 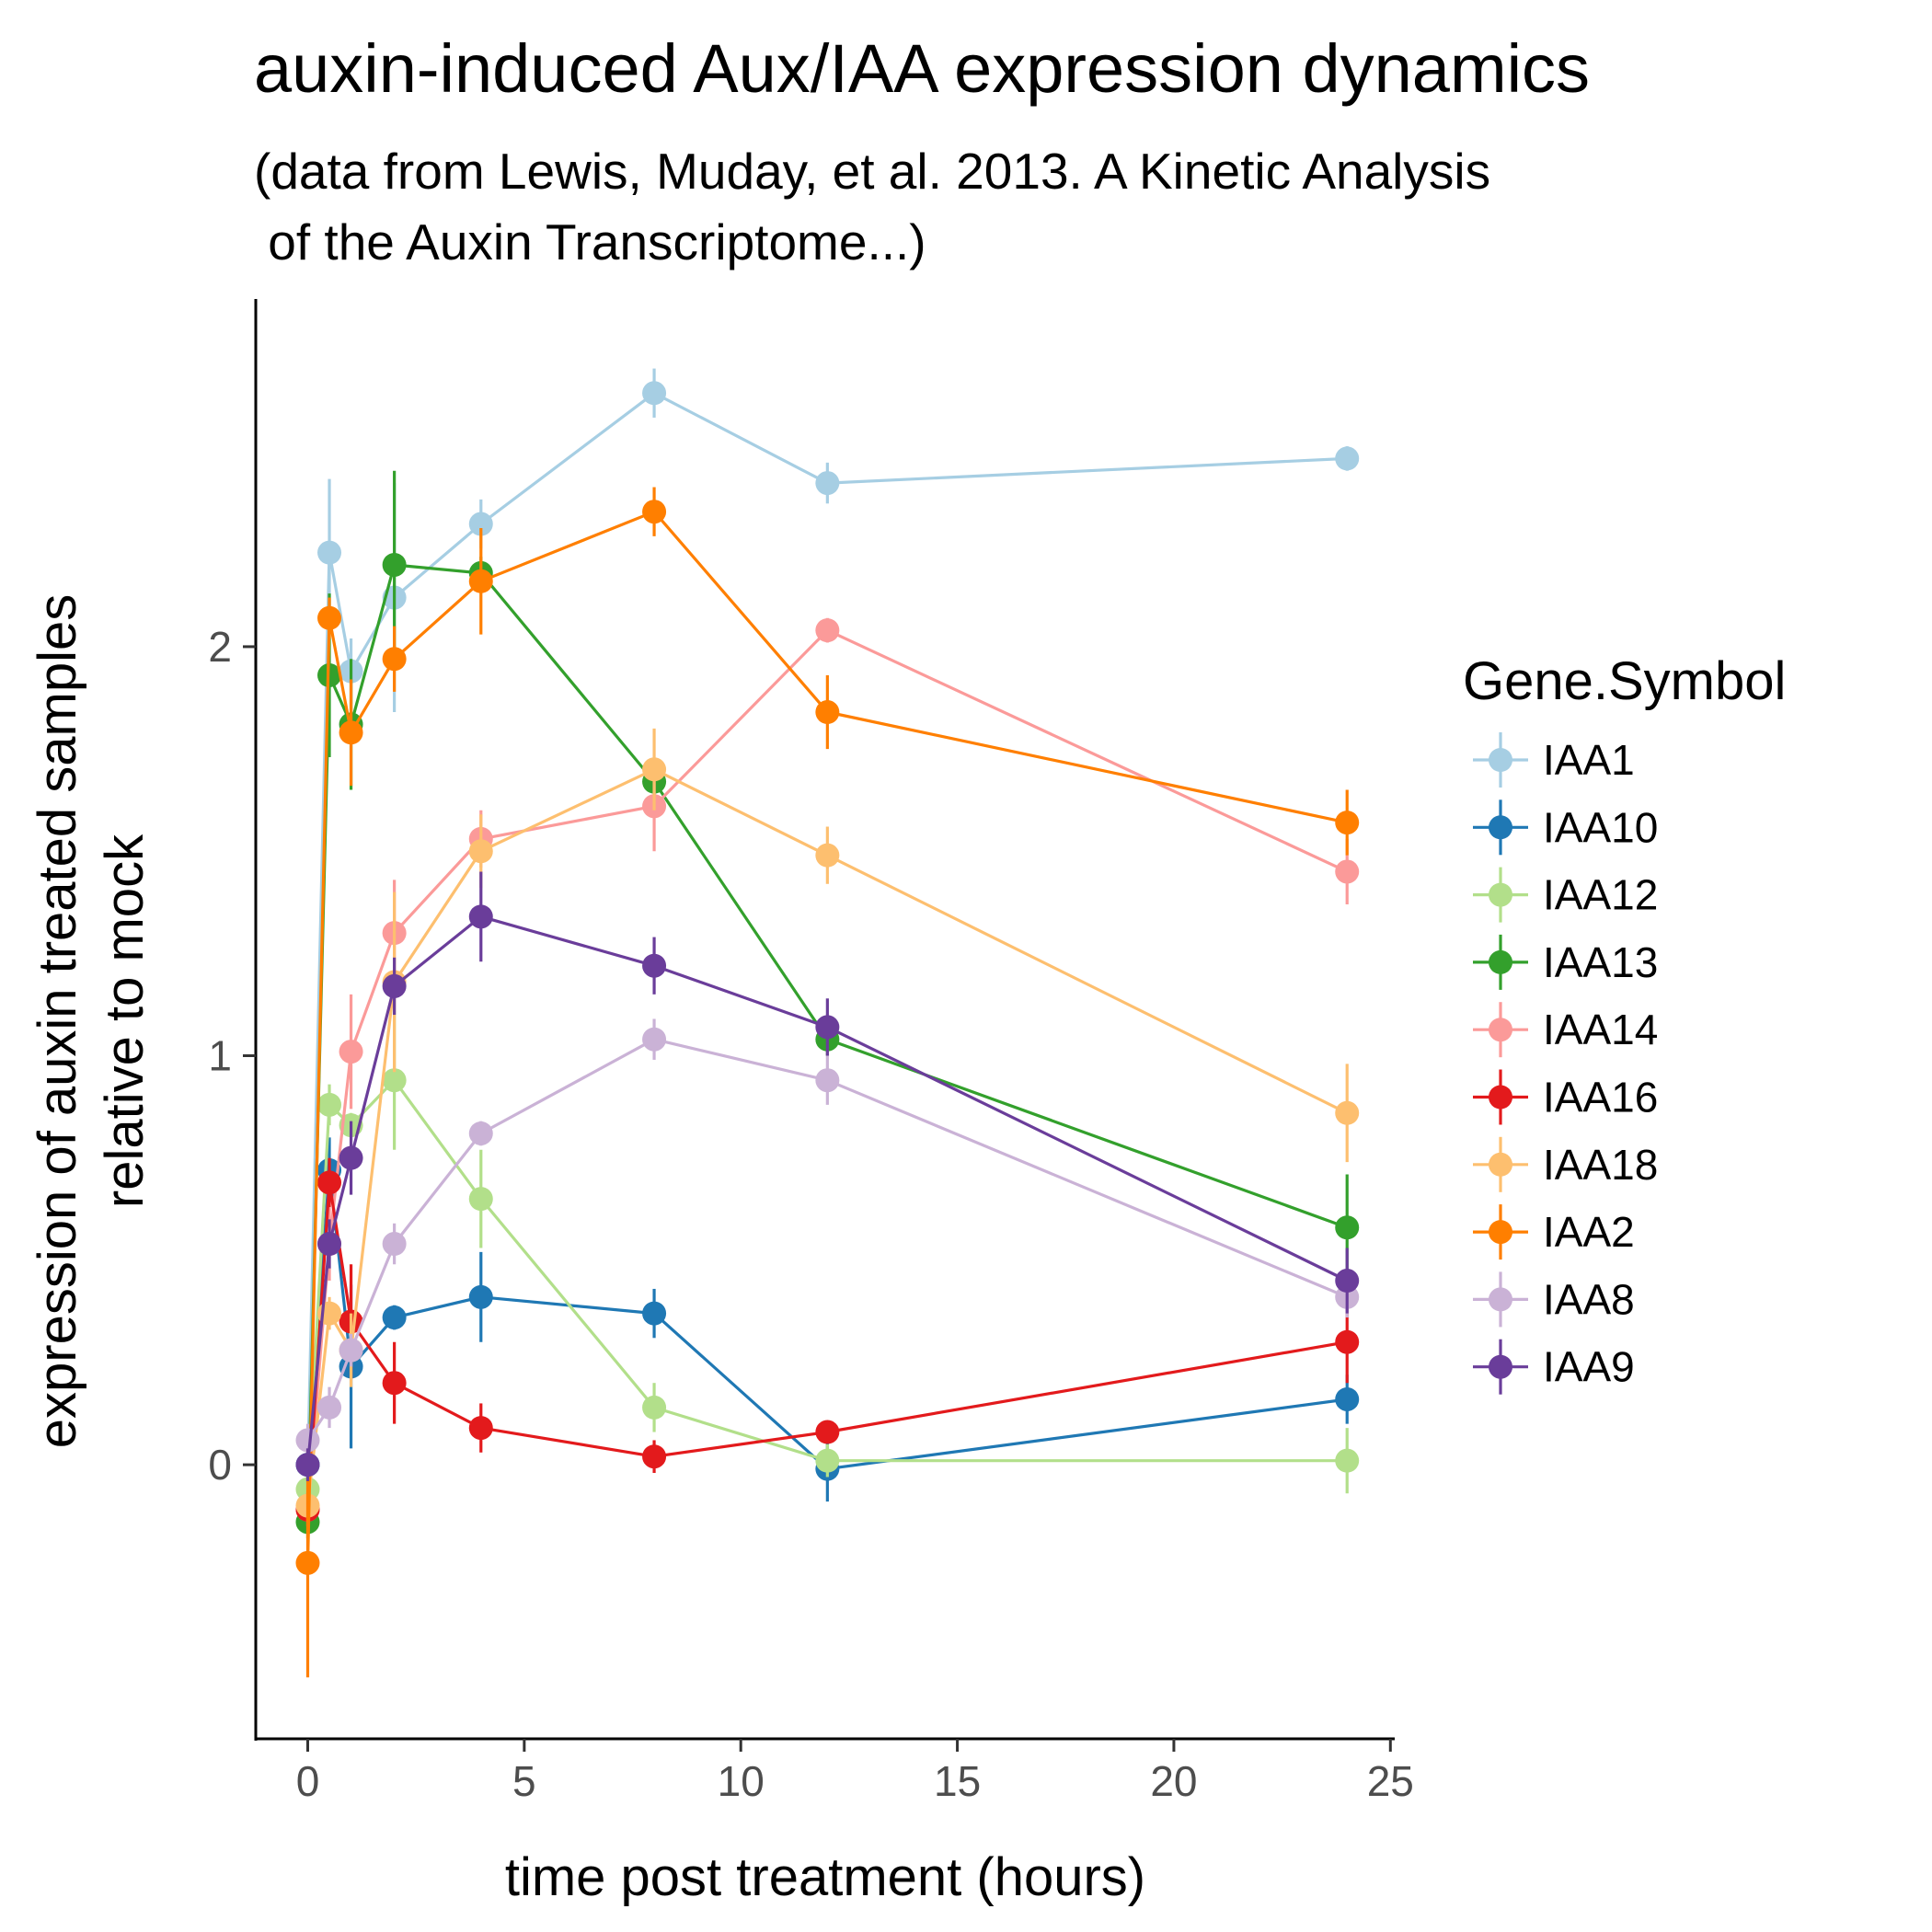 I want to click on legend-label: IAA16, so click(x=1600, y=1097).